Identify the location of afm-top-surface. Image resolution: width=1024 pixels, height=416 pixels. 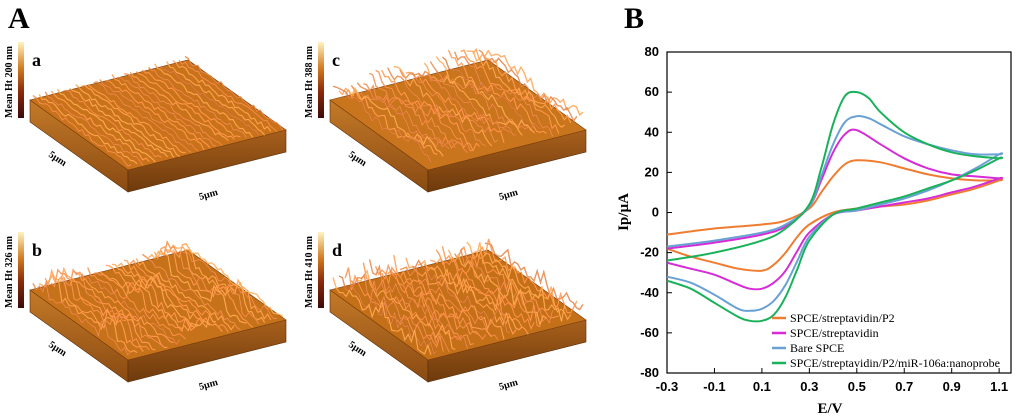
(458, 305).